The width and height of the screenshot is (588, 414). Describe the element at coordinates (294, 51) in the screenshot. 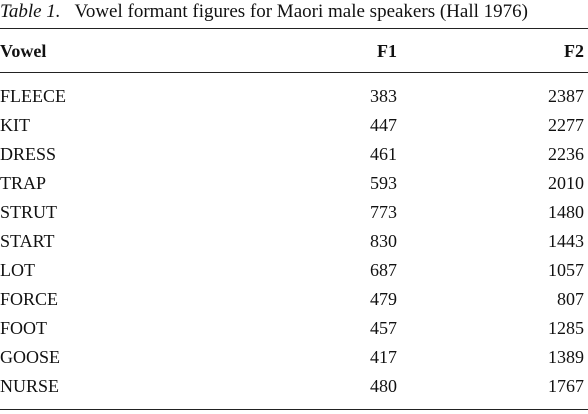

I see `table-header-row: Vowel F1 F2` at that location.